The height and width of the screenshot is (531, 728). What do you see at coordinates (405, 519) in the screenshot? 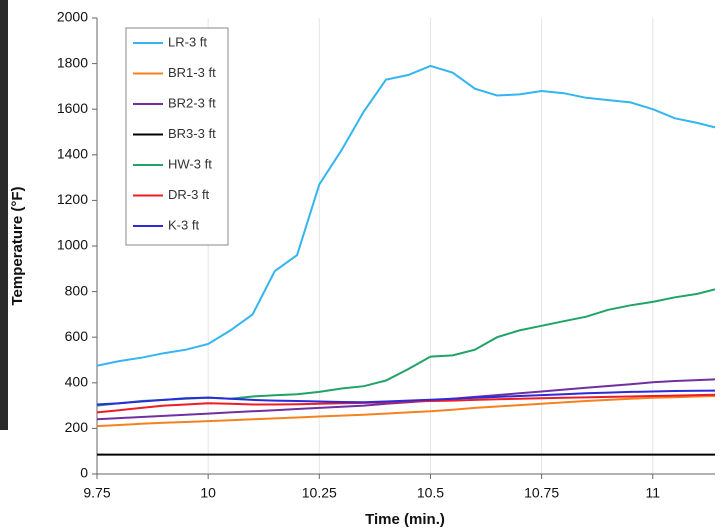
I see `x-axis-title: Time (min.)` at bounding box center [405, 519].